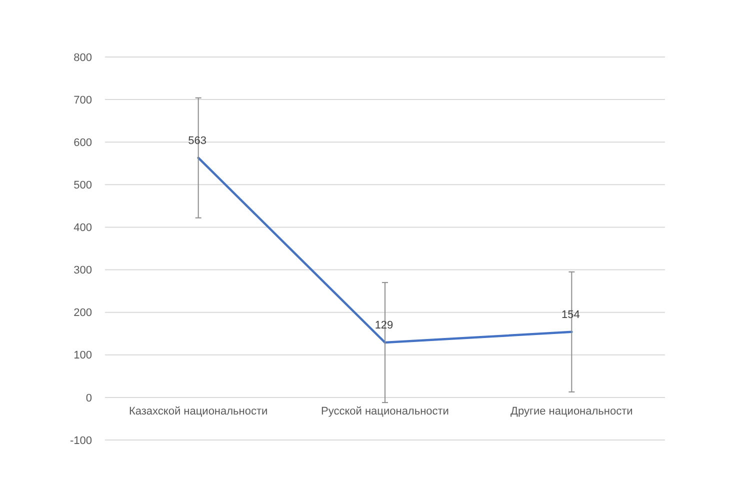 This screenshot has width=748, height=487. I want to click on y-tick-label: 300, so click(83, 270).